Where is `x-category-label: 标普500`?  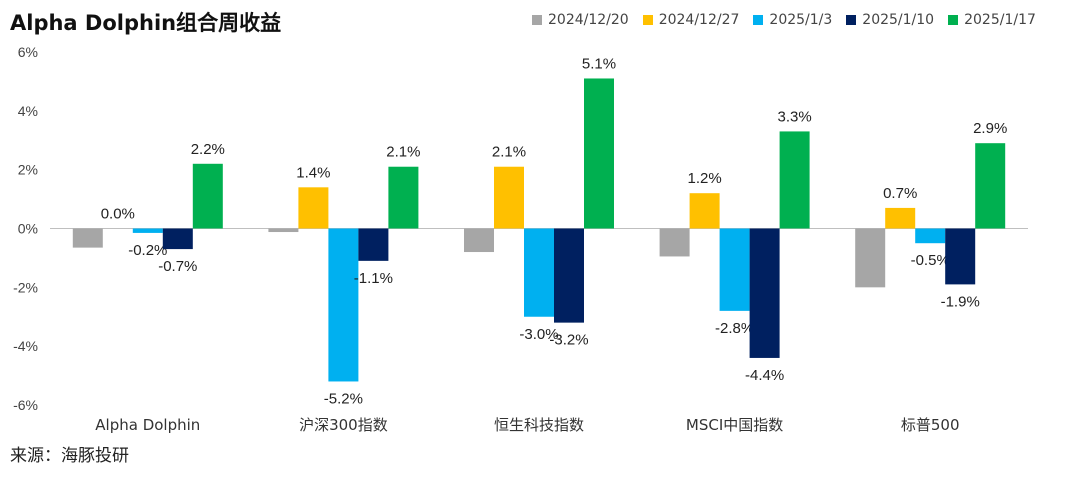
x-category-label: 标普500 is located at coordinates (930, 425).